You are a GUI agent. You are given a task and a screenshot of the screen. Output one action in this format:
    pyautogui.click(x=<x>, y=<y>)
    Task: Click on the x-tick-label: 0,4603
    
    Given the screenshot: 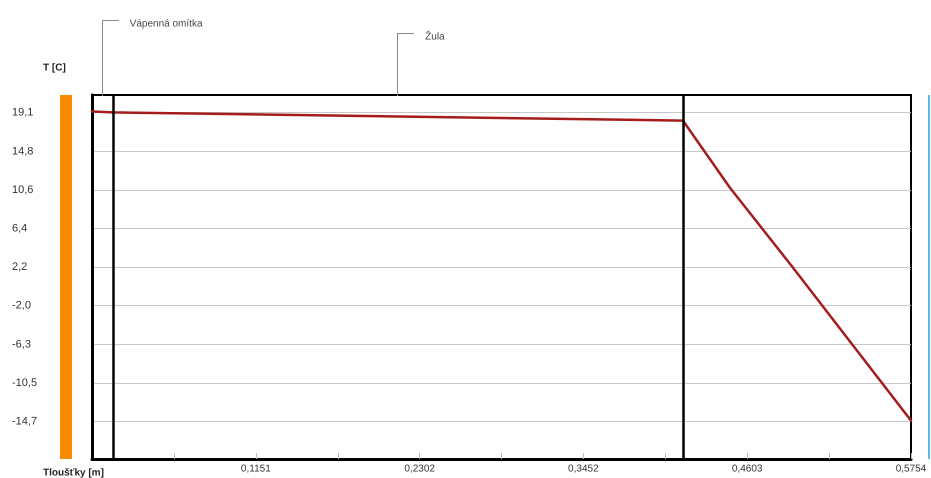 What is the action you would take?
    pyautogui.click(x=747, y=469)
    